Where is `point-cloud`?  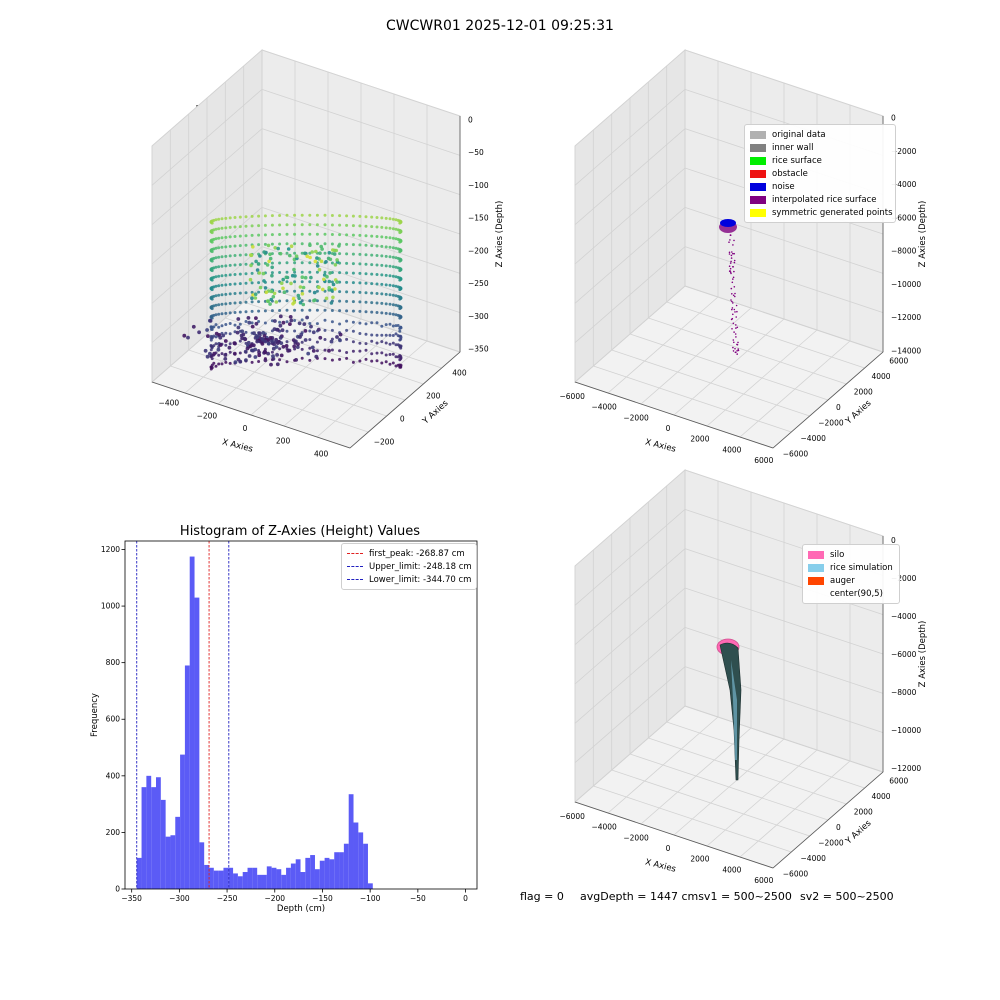
point-cloud is located at coordinates (292, 292).